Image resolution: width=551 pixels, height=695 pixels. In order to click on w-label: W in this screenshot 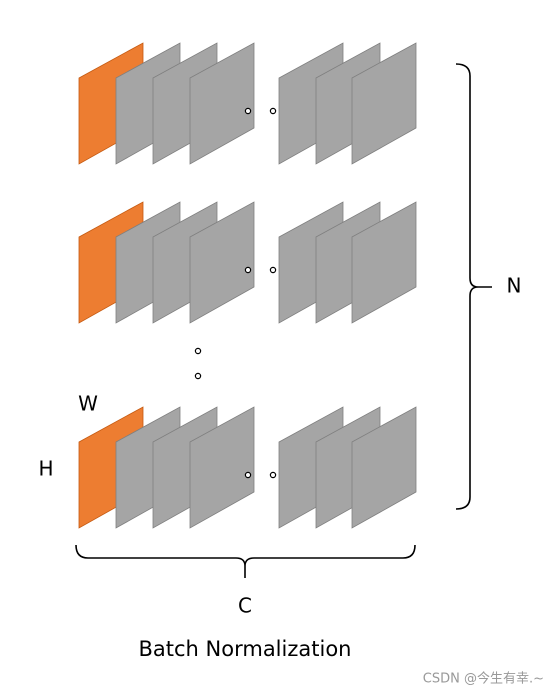, I will do `click(88, 404)`.